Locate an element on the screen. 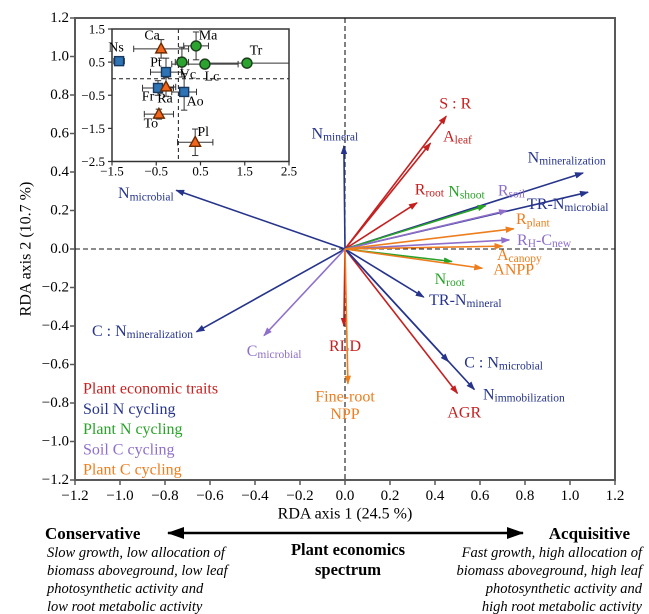 The image size is (649, 614). vector-n-shoot: Nshoot is located at coordinates (415, 216).